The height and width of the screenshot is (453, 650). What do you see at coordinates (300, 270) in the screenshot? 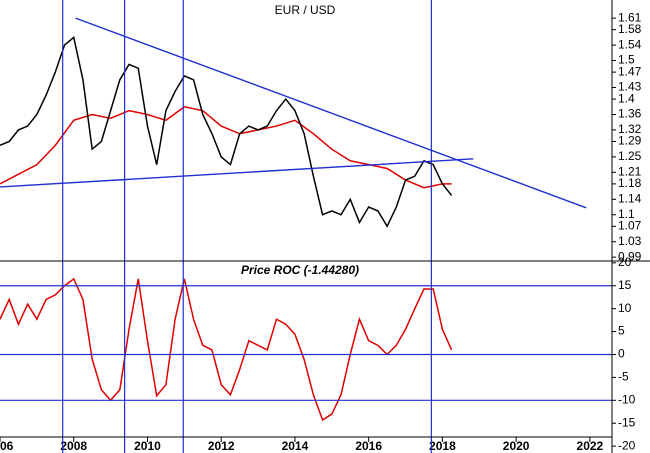
I see `indicator-title: Price ROC (-1.44280)` at bounding box center [300, 270].